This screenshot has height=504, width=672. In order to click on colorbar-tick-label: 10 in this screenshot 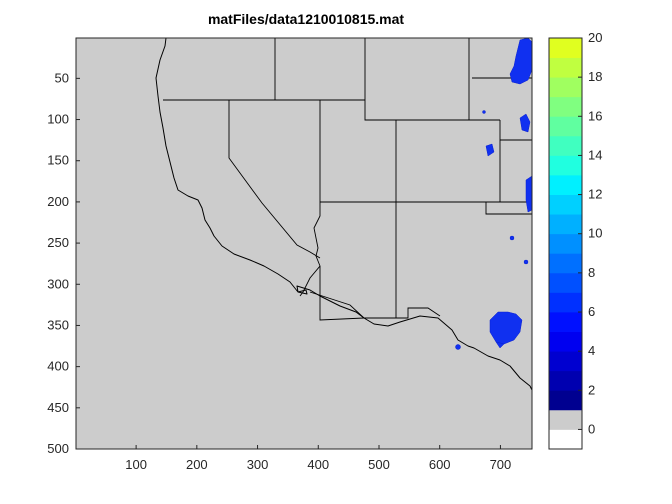, I will do `click(595, 233)`.